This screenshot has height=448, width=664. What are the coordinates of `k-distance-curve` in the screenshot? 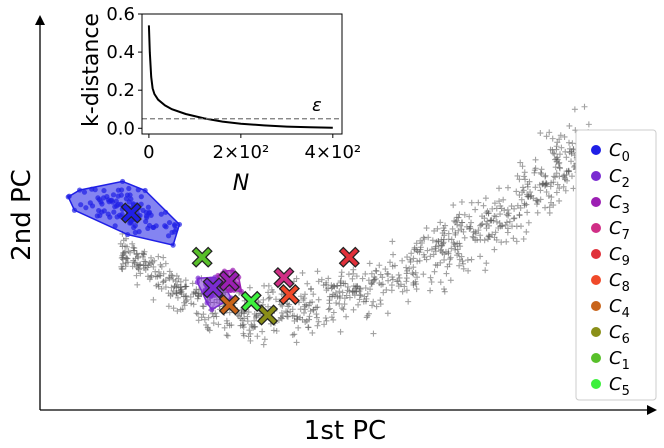 It's located at (240, 77).